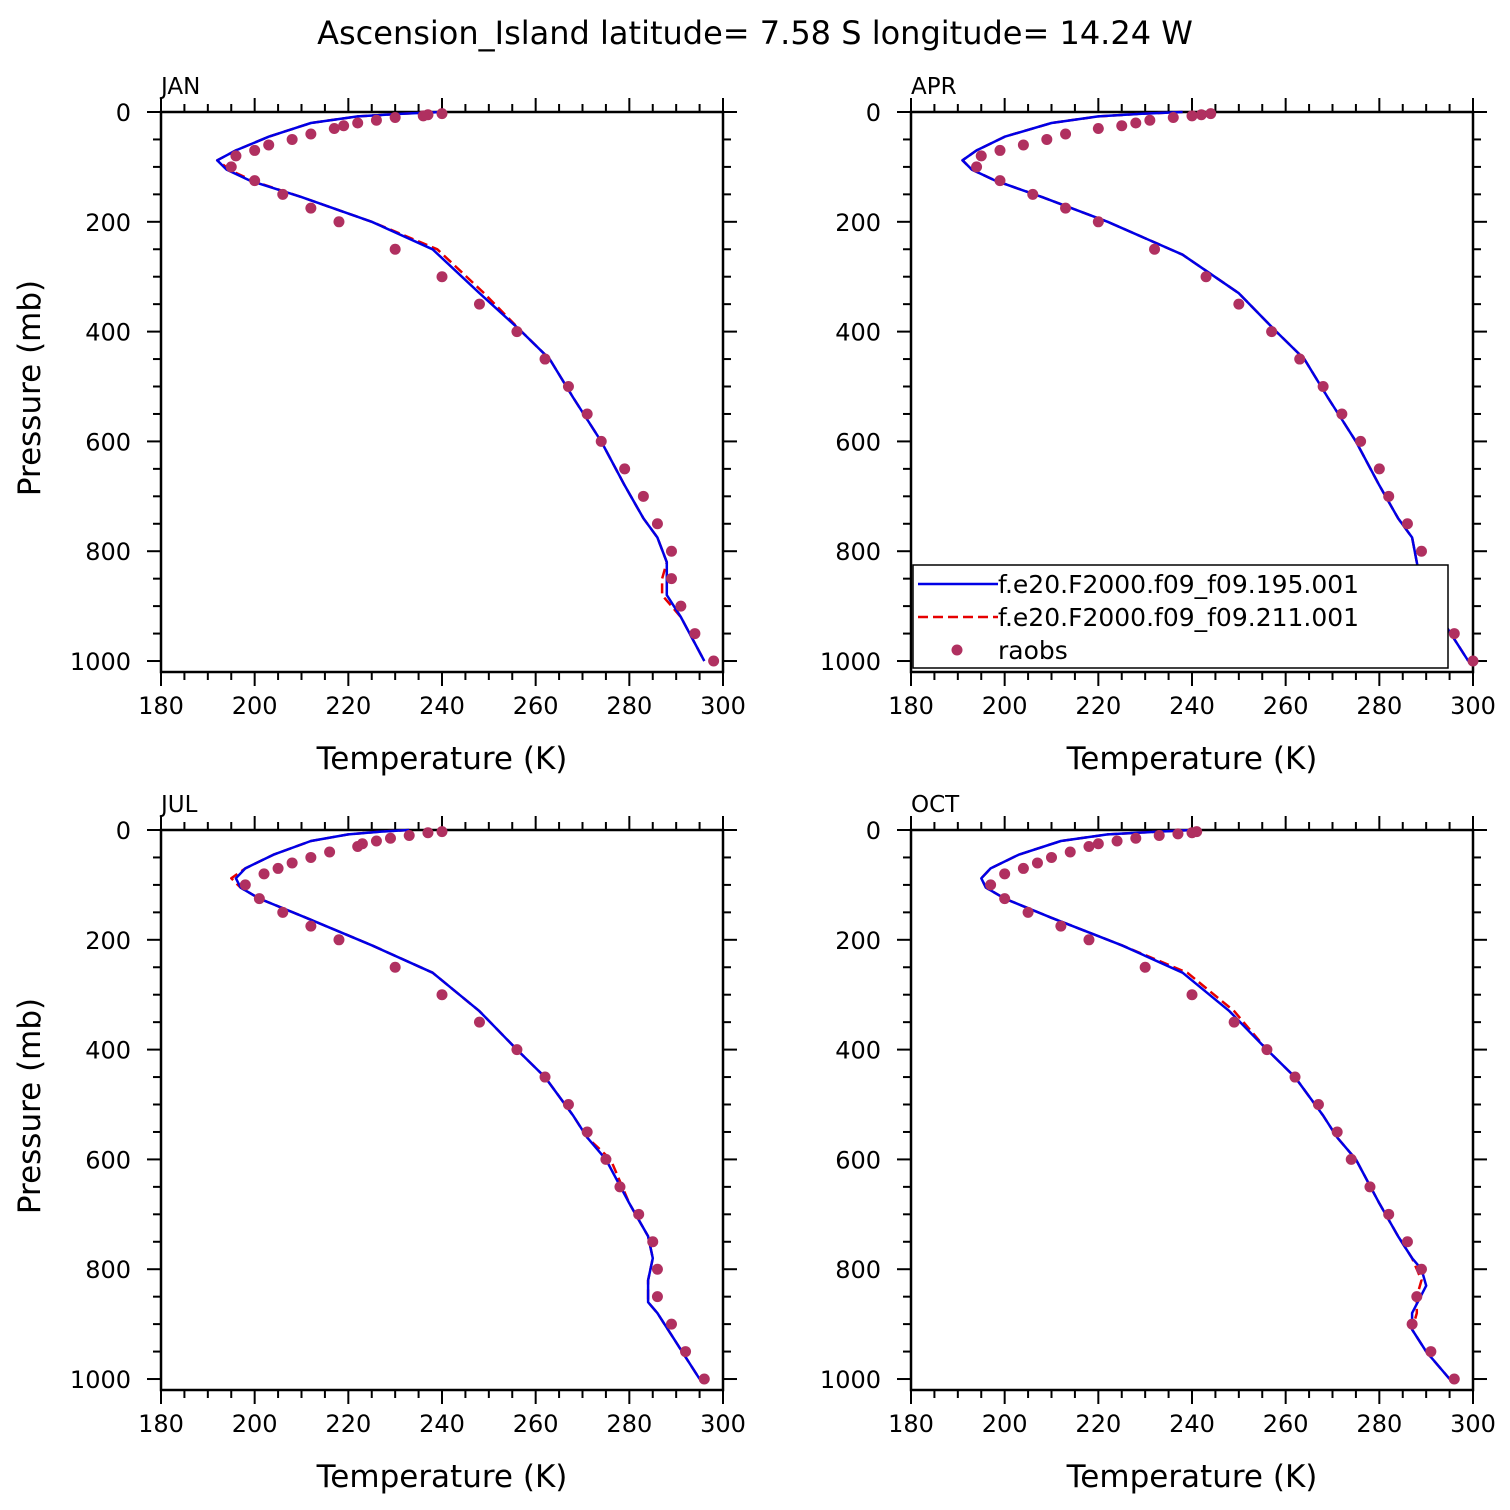 The height and width of the screenshot is (1510, 1510). What do you see at coordinates (179, 87) in the screenshot?
I see `panel-label: JAN` at bounding box center [179, 87].